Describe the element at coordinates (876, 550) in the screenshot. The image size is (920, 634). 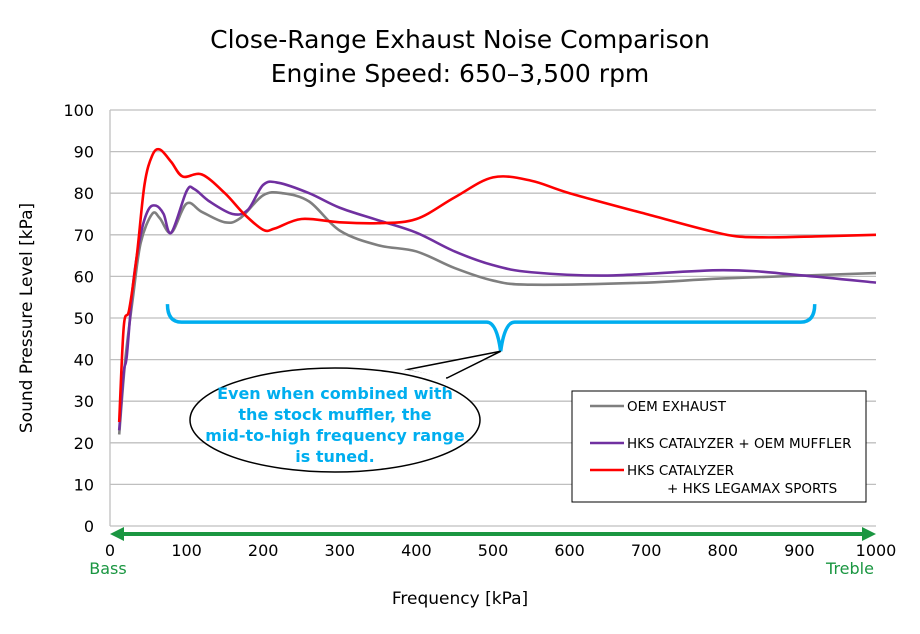
I see `x-tick-label: 1000` at that location.